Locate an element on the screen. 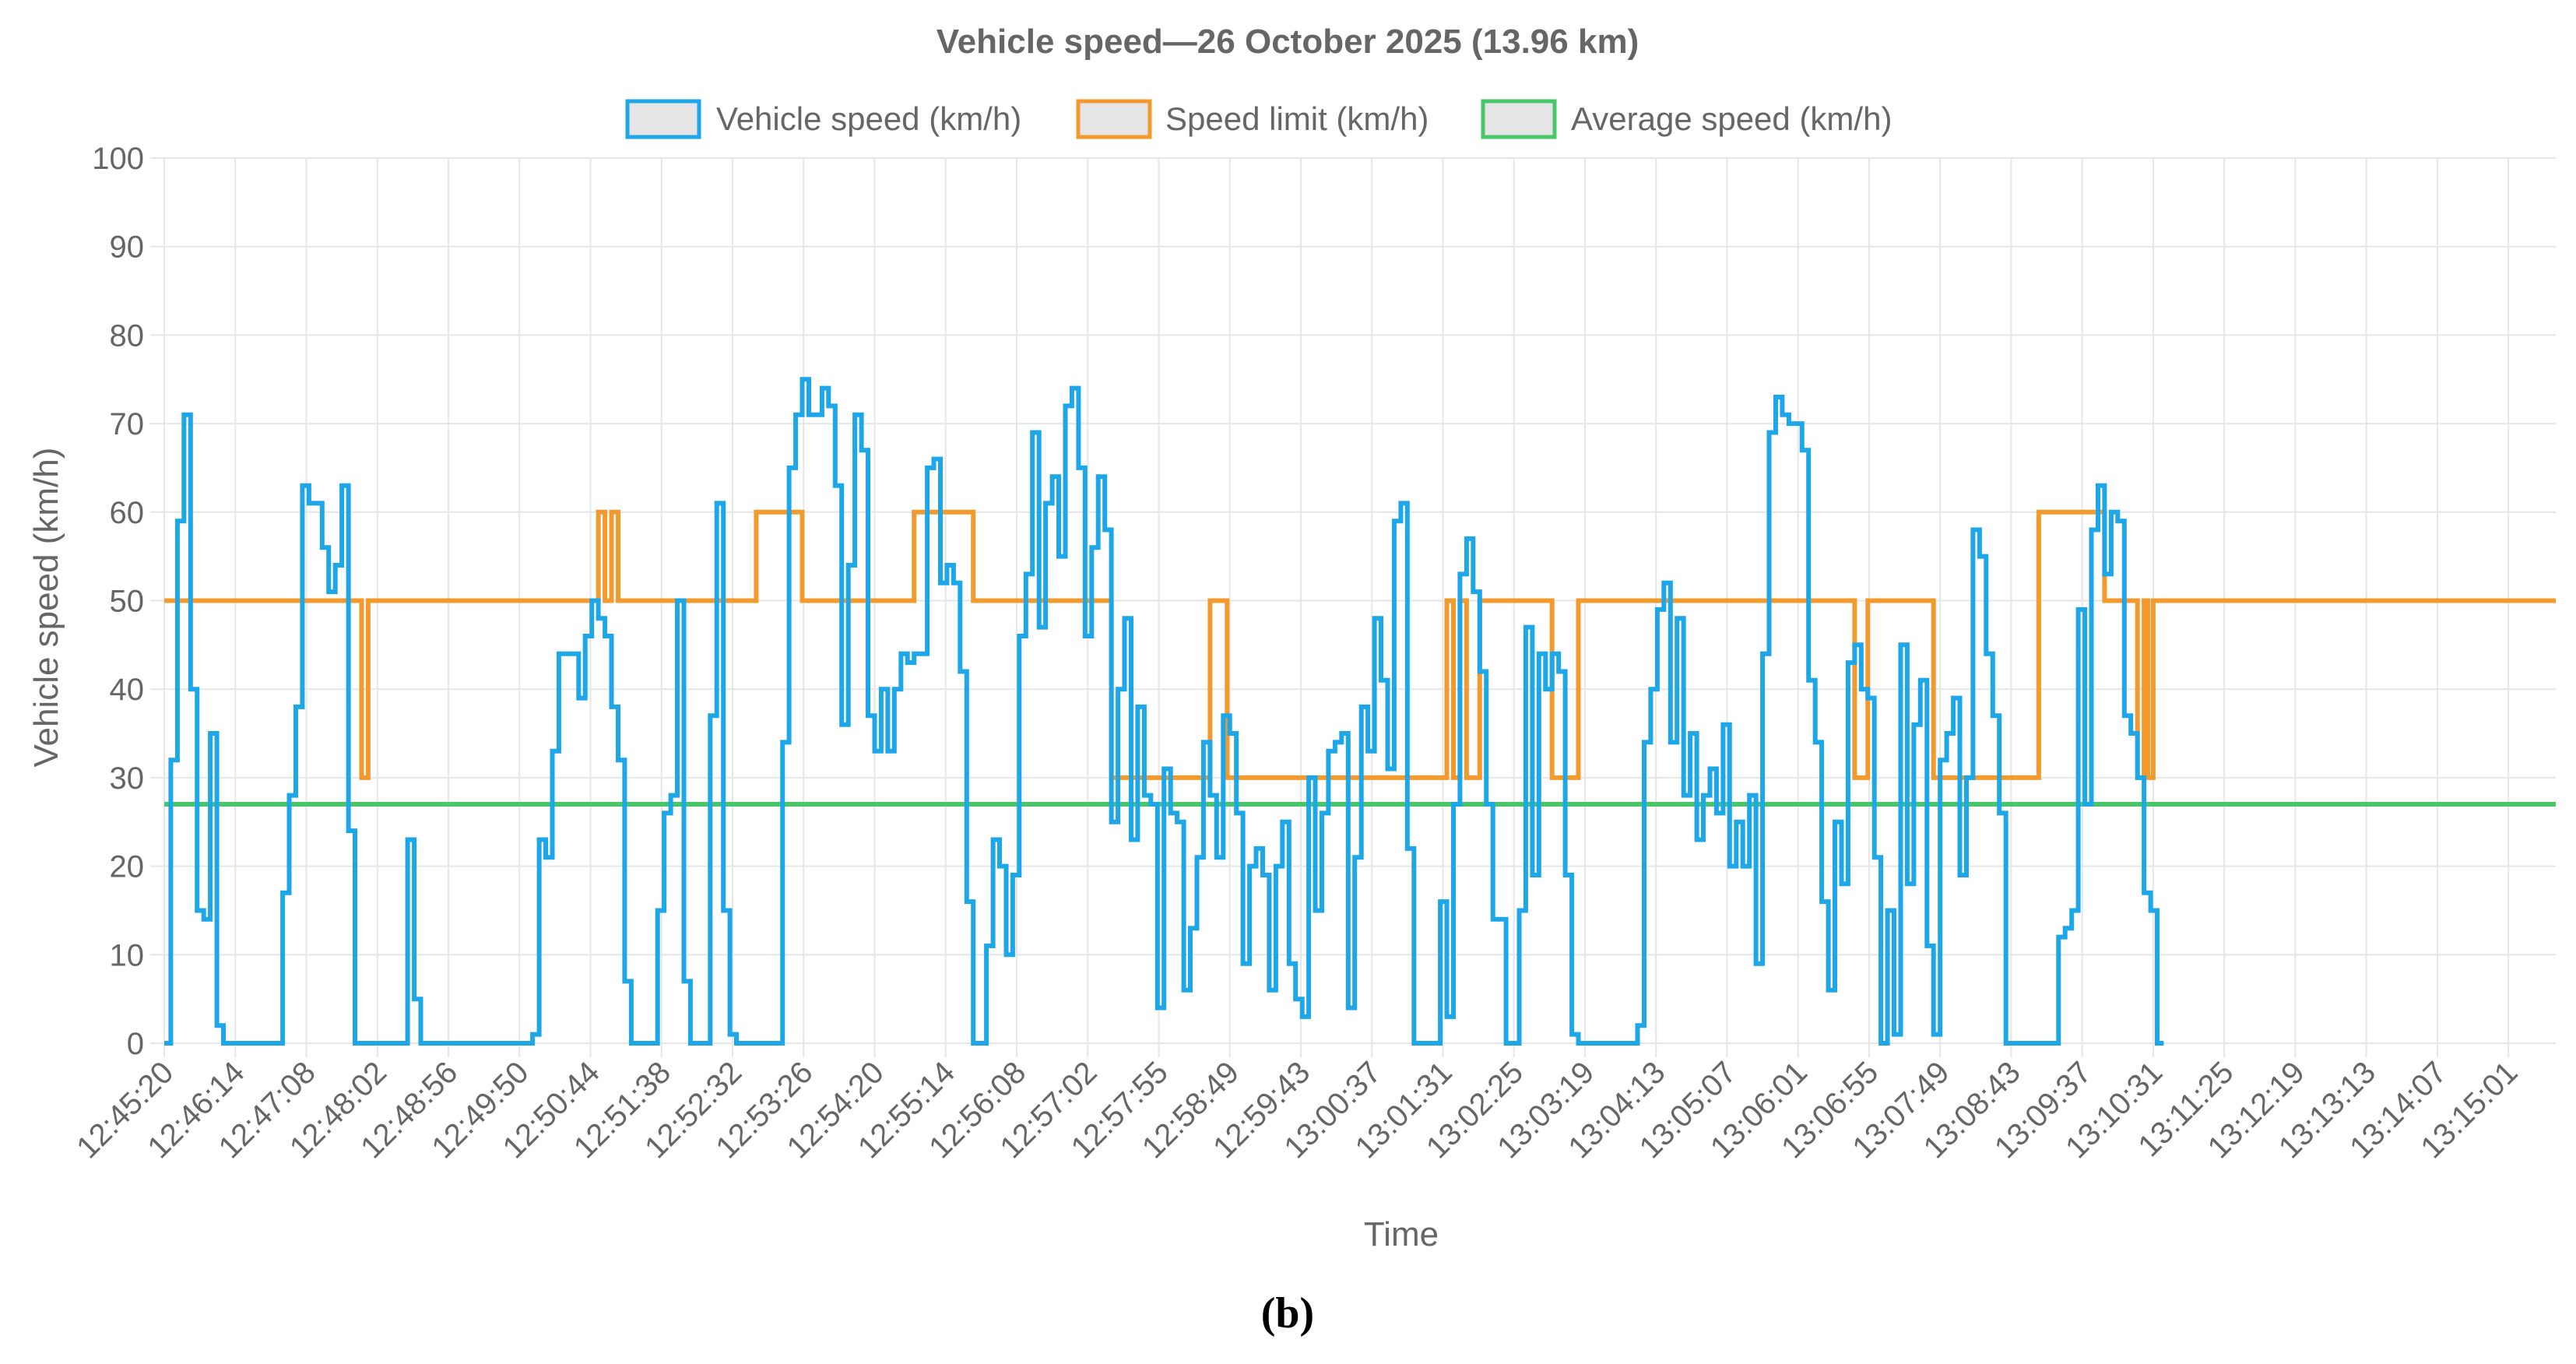 Image resolution: width=2576 pixels, height=1364 pixels. y-tick-label: 50 is located at coordinates (127, 602).